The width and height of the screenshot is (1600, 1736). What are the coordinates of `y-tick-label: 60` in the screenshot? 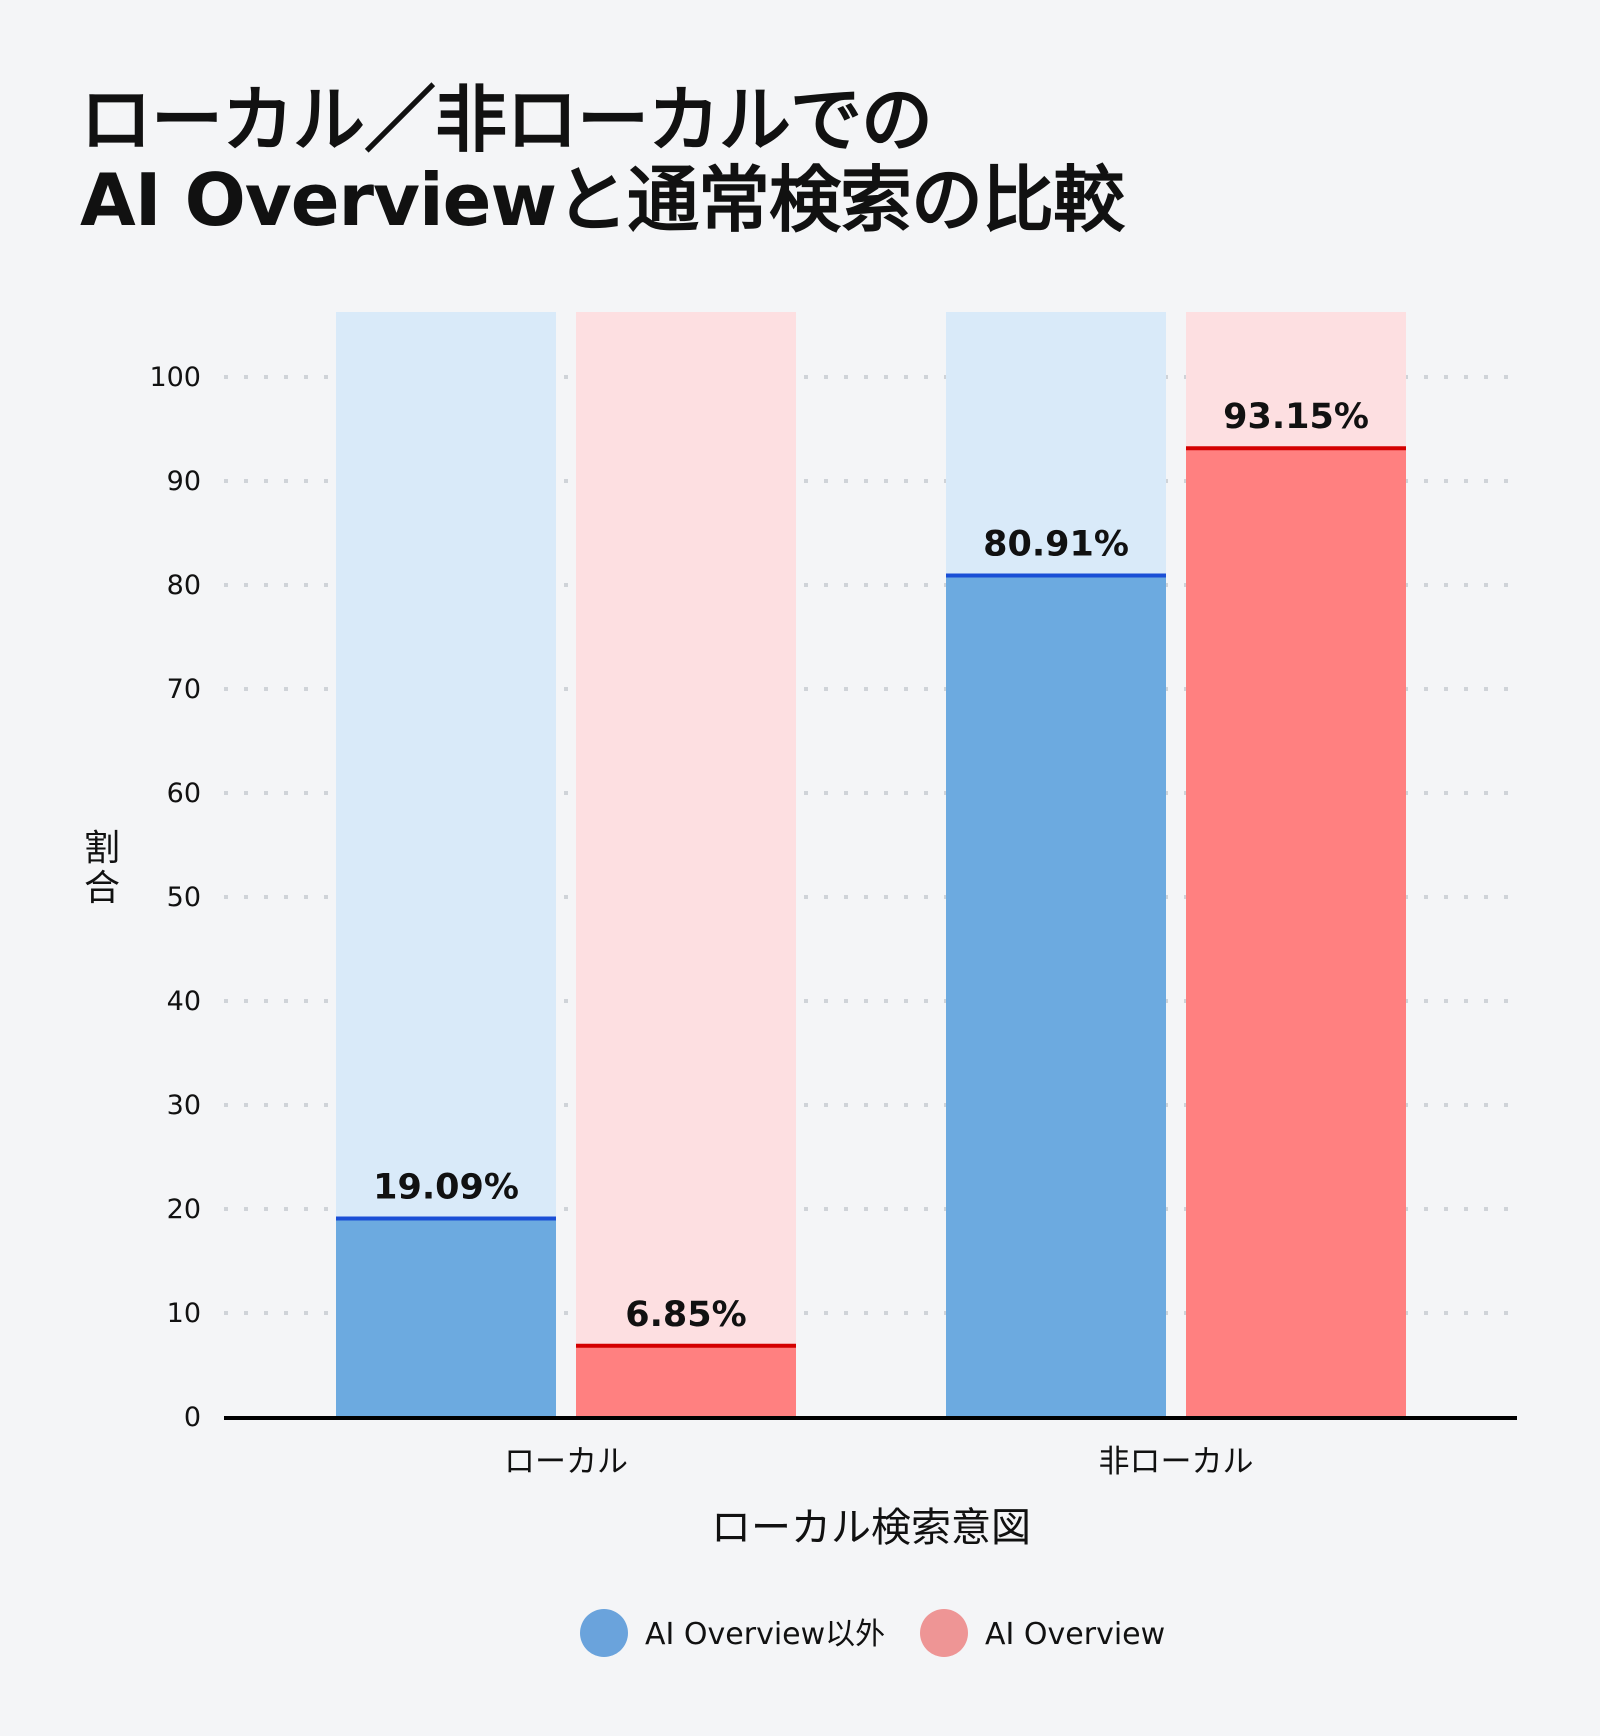 It's located at (184, 793).